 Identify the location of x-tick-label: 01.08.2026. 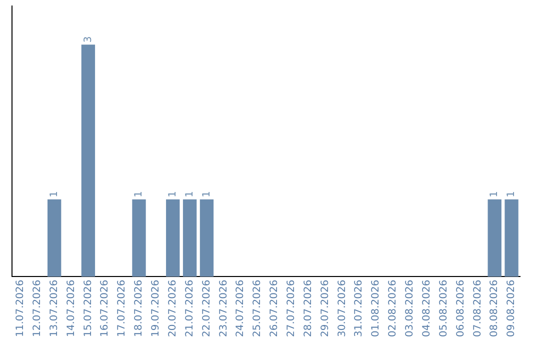
(376, 309).